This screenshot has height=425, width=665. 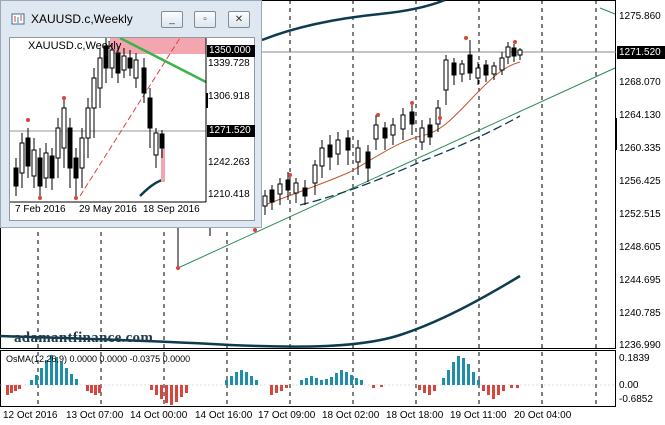 What do you see at coordinates (640, 345) in the screenshot?
I see `price-label: 1236.990` at bounding box center [640, 345].